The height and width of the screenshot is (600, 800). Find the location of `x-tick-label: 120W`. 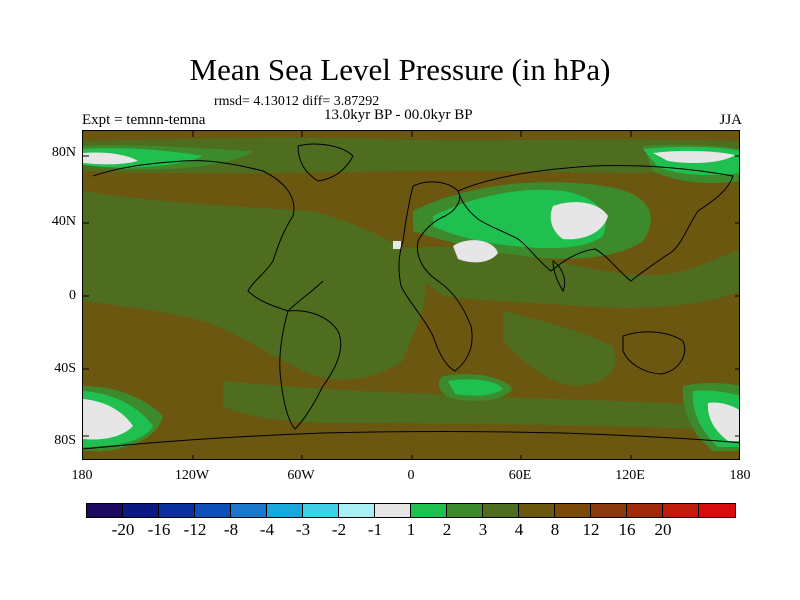

x-tick-label: 120W is located at coordinates (192, 475).